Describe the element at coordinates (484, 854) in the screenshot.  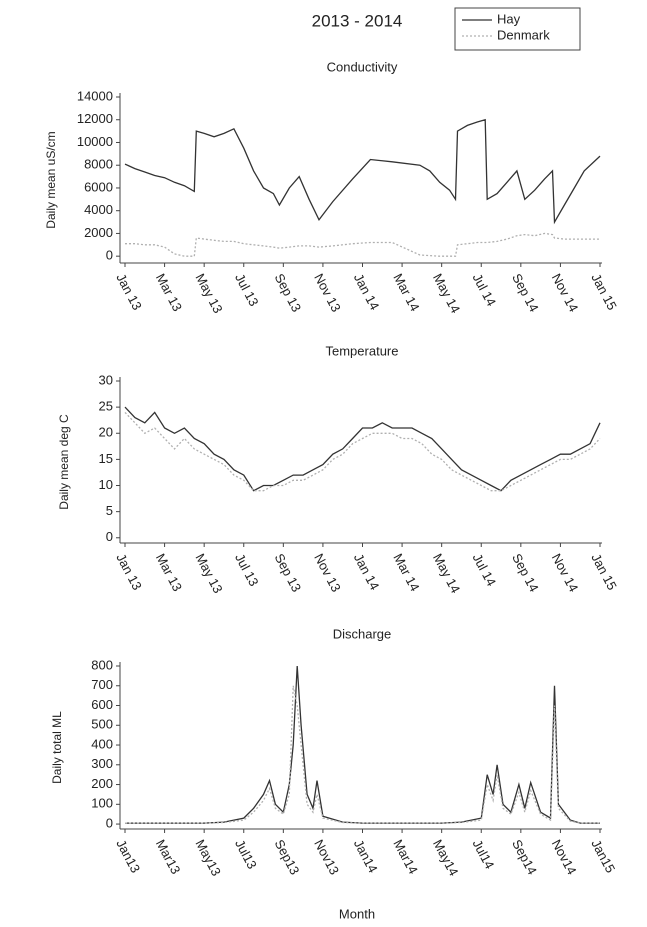
I see `x-tick-label: Jul14` at that location.